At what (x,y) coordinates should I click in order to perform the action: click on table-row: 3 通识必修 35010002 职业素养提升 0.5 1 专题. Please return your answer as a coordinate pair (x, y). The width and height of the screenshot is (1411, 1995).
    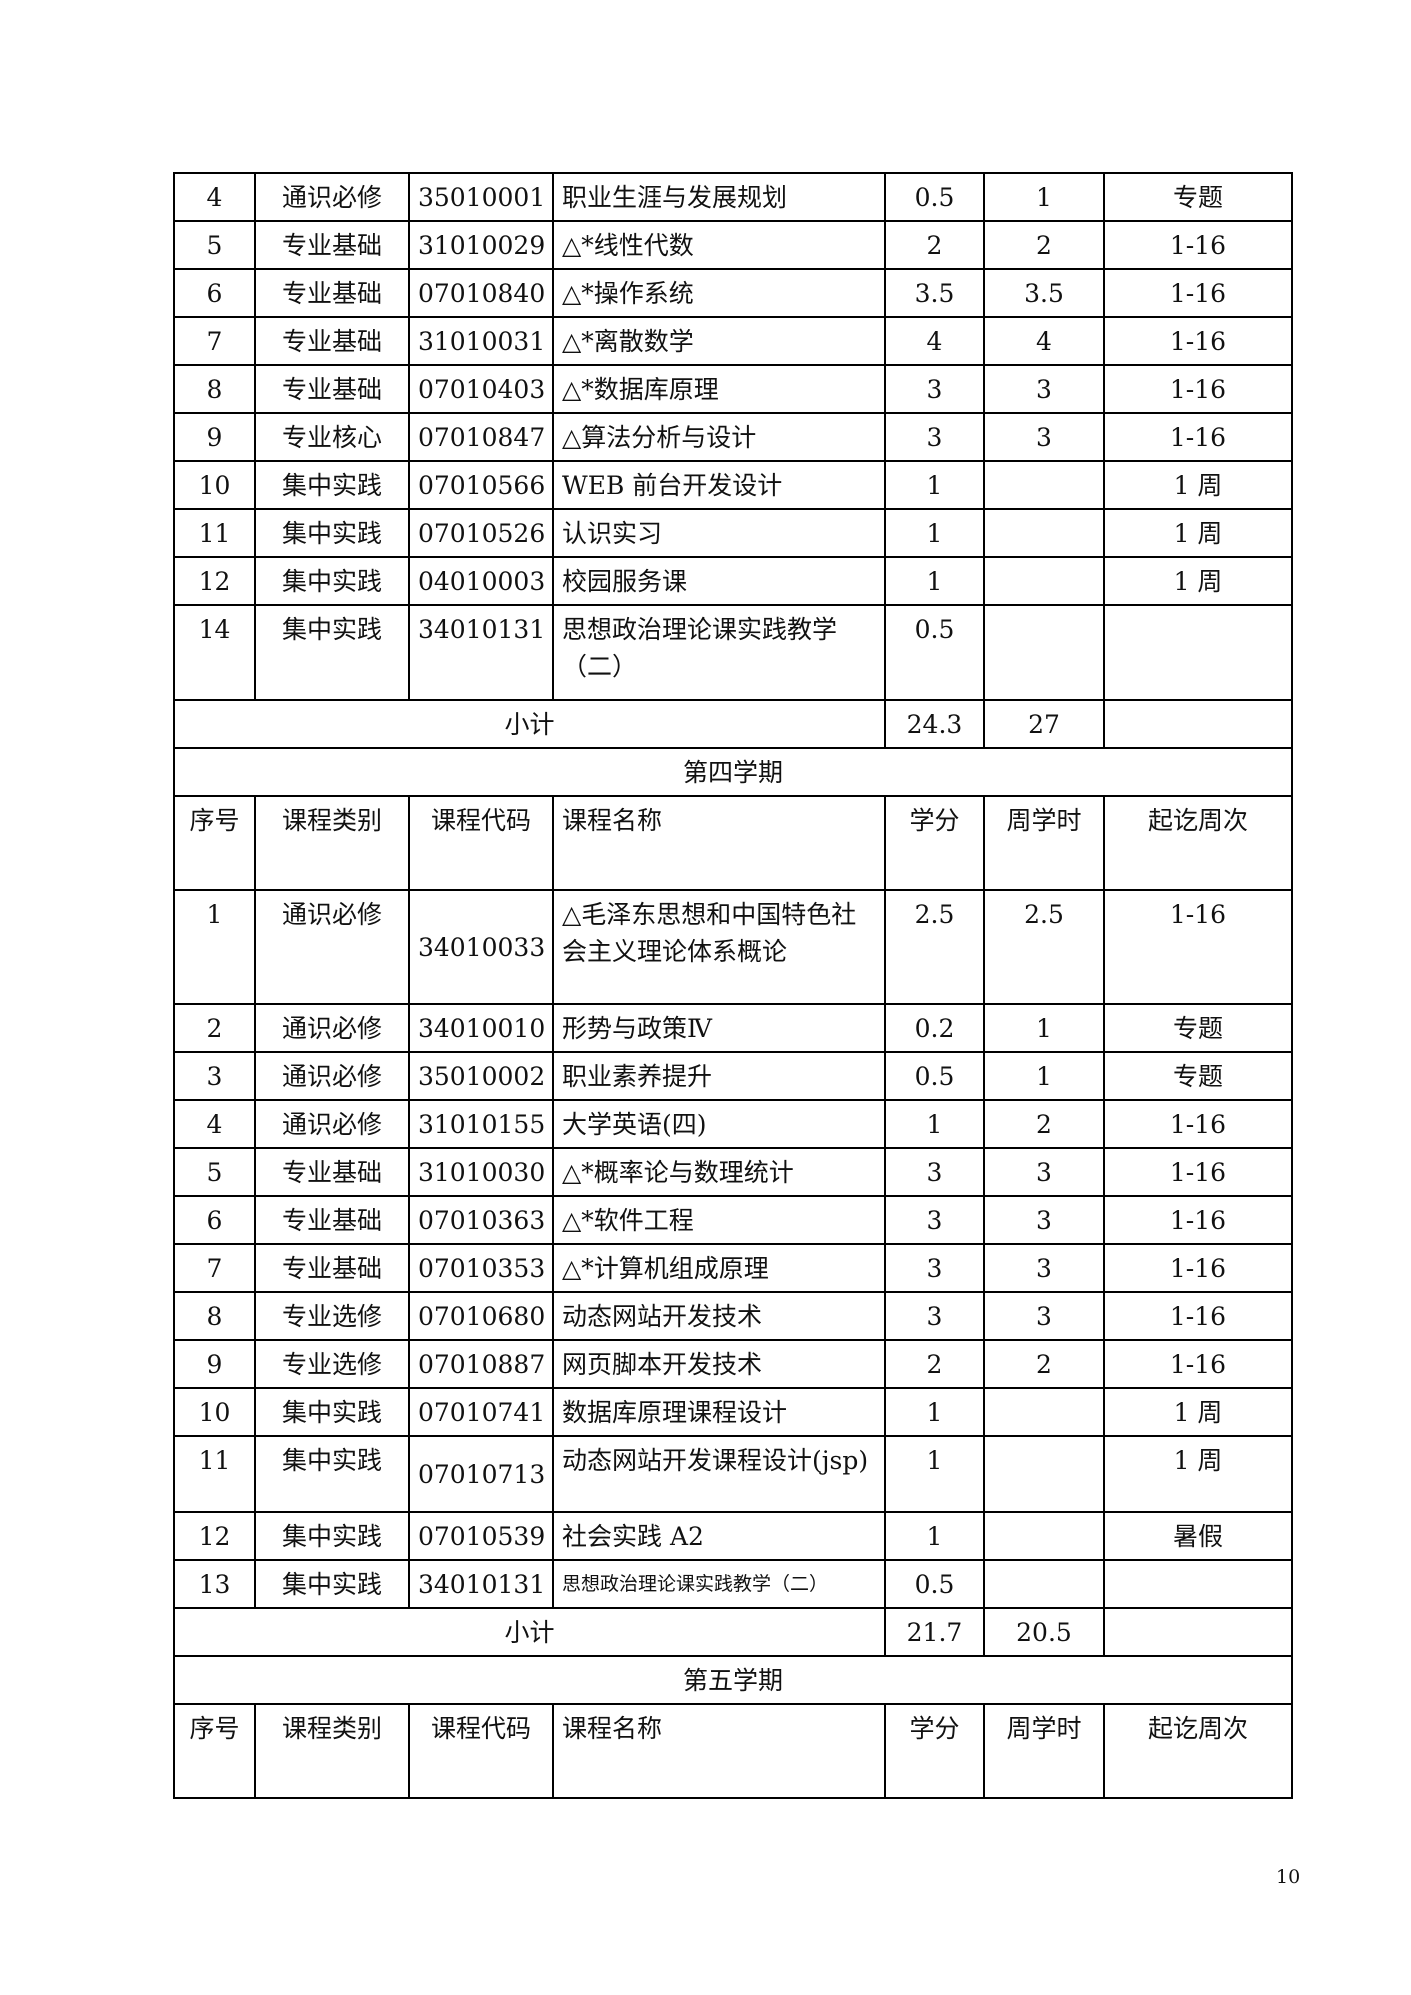
    Looking at the image, I should click on (733, 1076).